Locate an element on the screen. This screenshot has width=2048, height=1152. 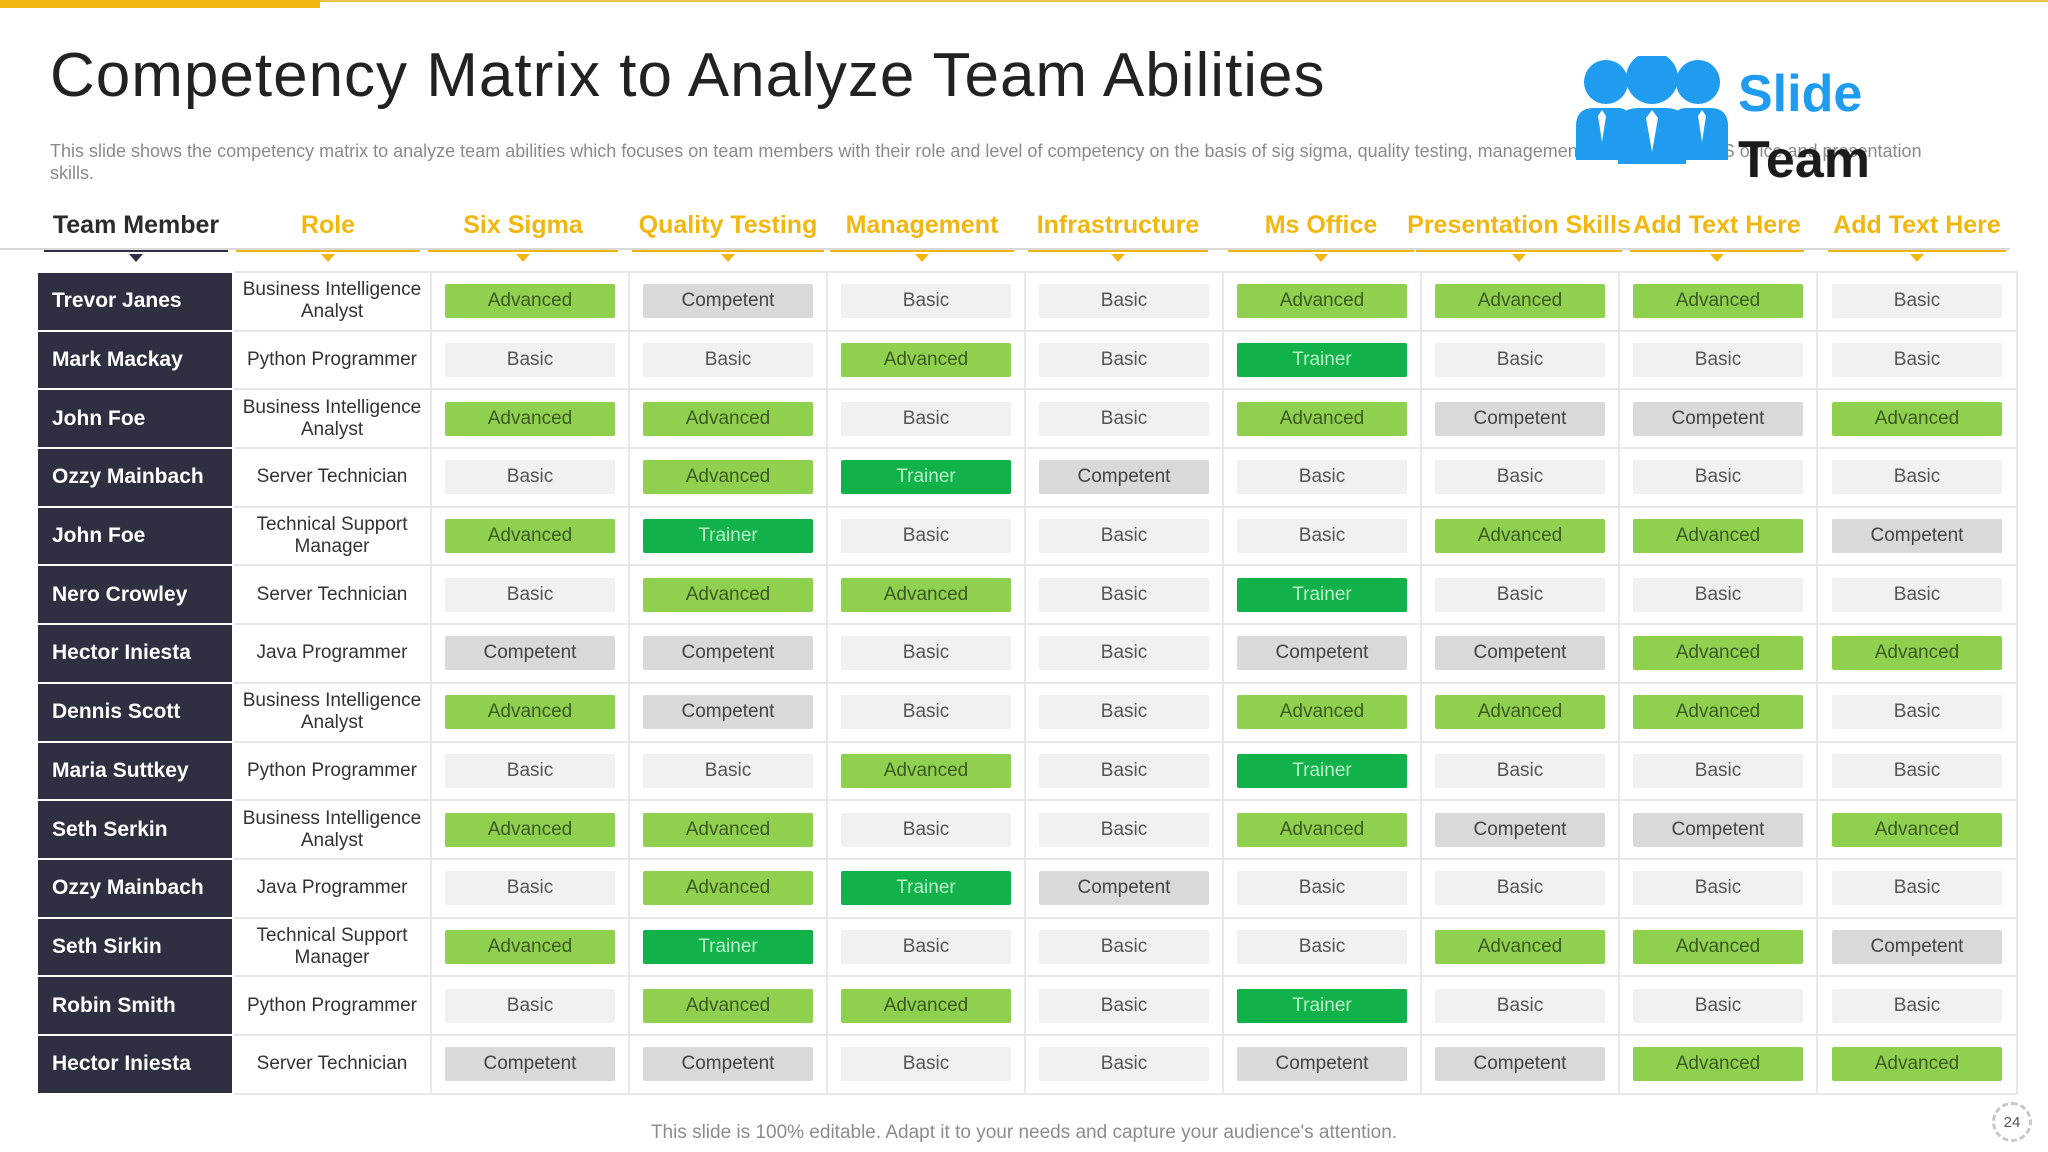
header-management: Management is located at coordinates (922, 231).